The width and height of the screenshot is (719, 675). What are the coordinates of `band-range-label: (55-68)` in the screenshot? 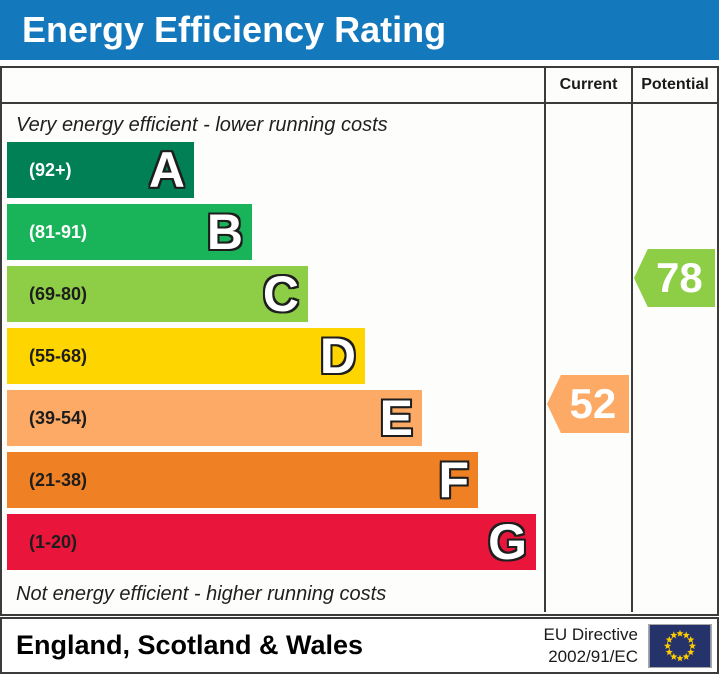 It's located at (58, 355).